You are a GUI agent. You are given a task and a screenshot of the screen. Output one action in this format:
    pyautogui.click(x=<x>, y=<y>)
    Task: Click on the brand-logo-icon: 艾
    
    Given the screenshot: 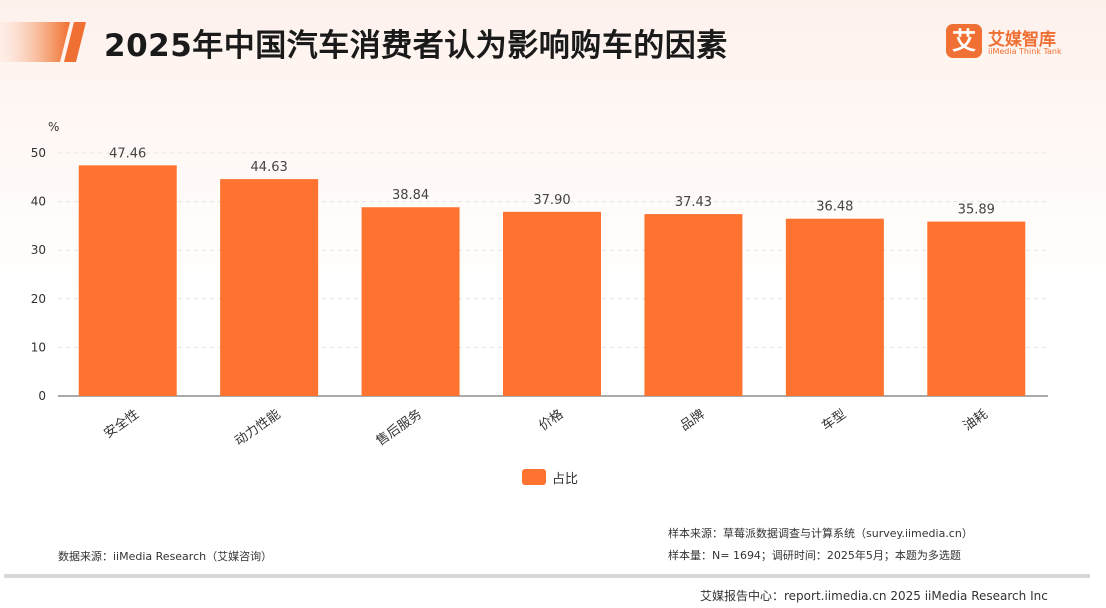 What is the action you would take?
    pyautogui.click(x=964, y=41)
    